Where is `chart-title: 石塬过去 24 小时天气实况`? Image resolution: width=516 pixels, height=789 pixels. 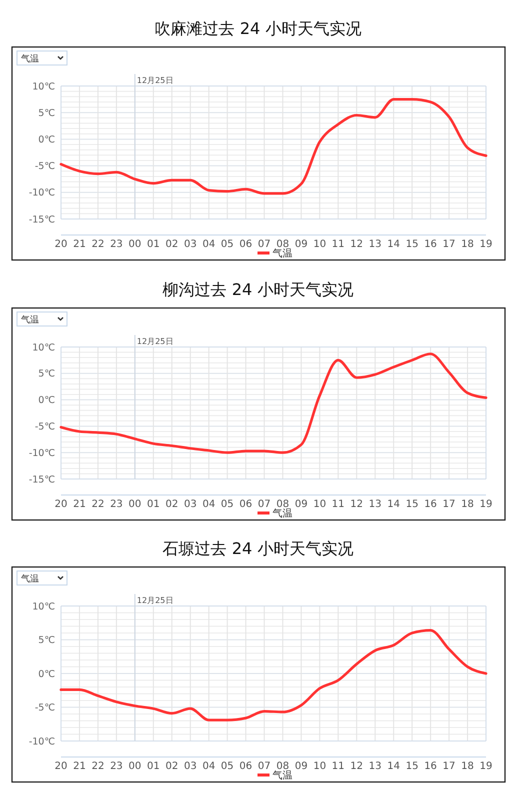 chart-title: 石塬过去 24 小时天气实况 is located at coordinates (258, 548).